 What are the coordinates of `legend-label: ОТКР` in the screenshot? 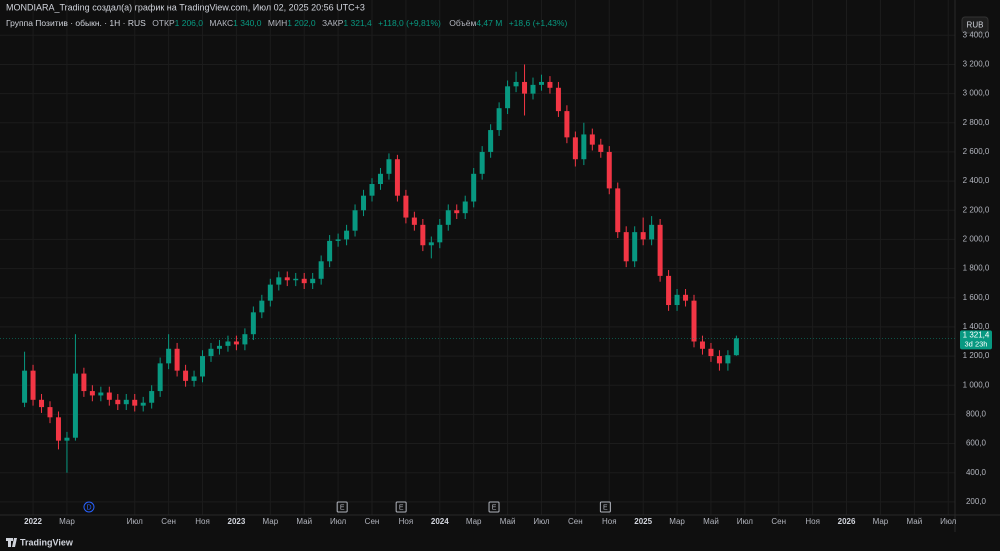 It's located at (163, 23).